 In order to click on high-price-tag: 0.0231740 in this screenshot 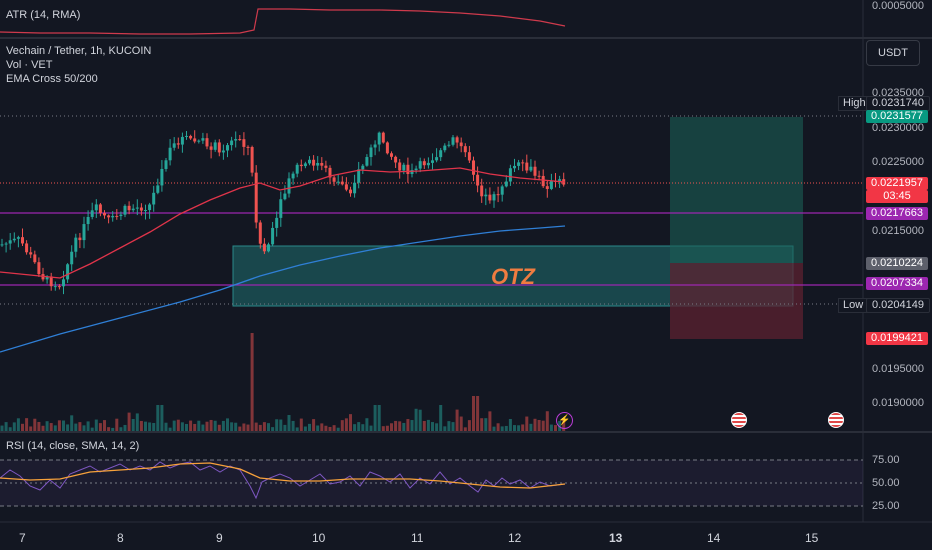, I will do `click(898, 103)`.